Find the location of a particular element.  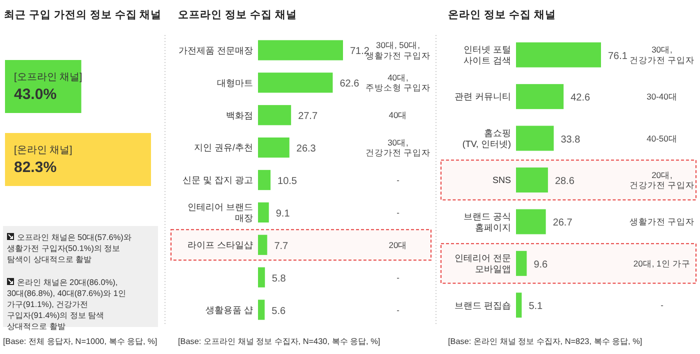

chart-title: 오프라인 정보 수집 채널 is located at coordinates (237, 15).